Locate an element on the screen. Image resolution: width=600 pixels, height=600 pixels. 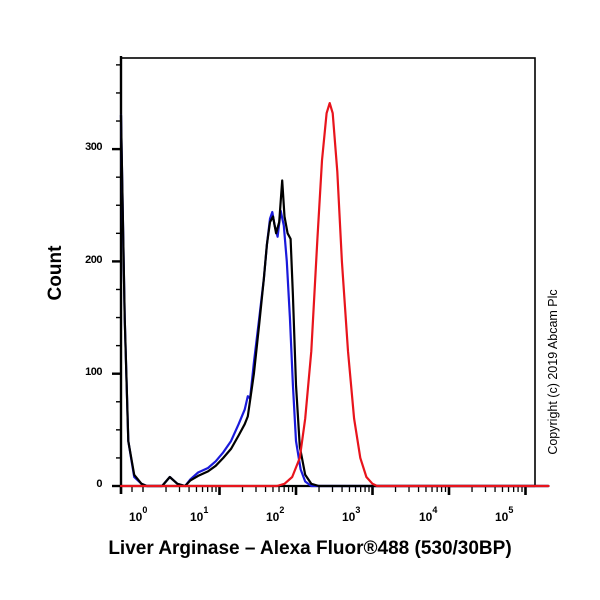
x-tick-label-1e4: 10⁴ is located at coordinates (428, 514).